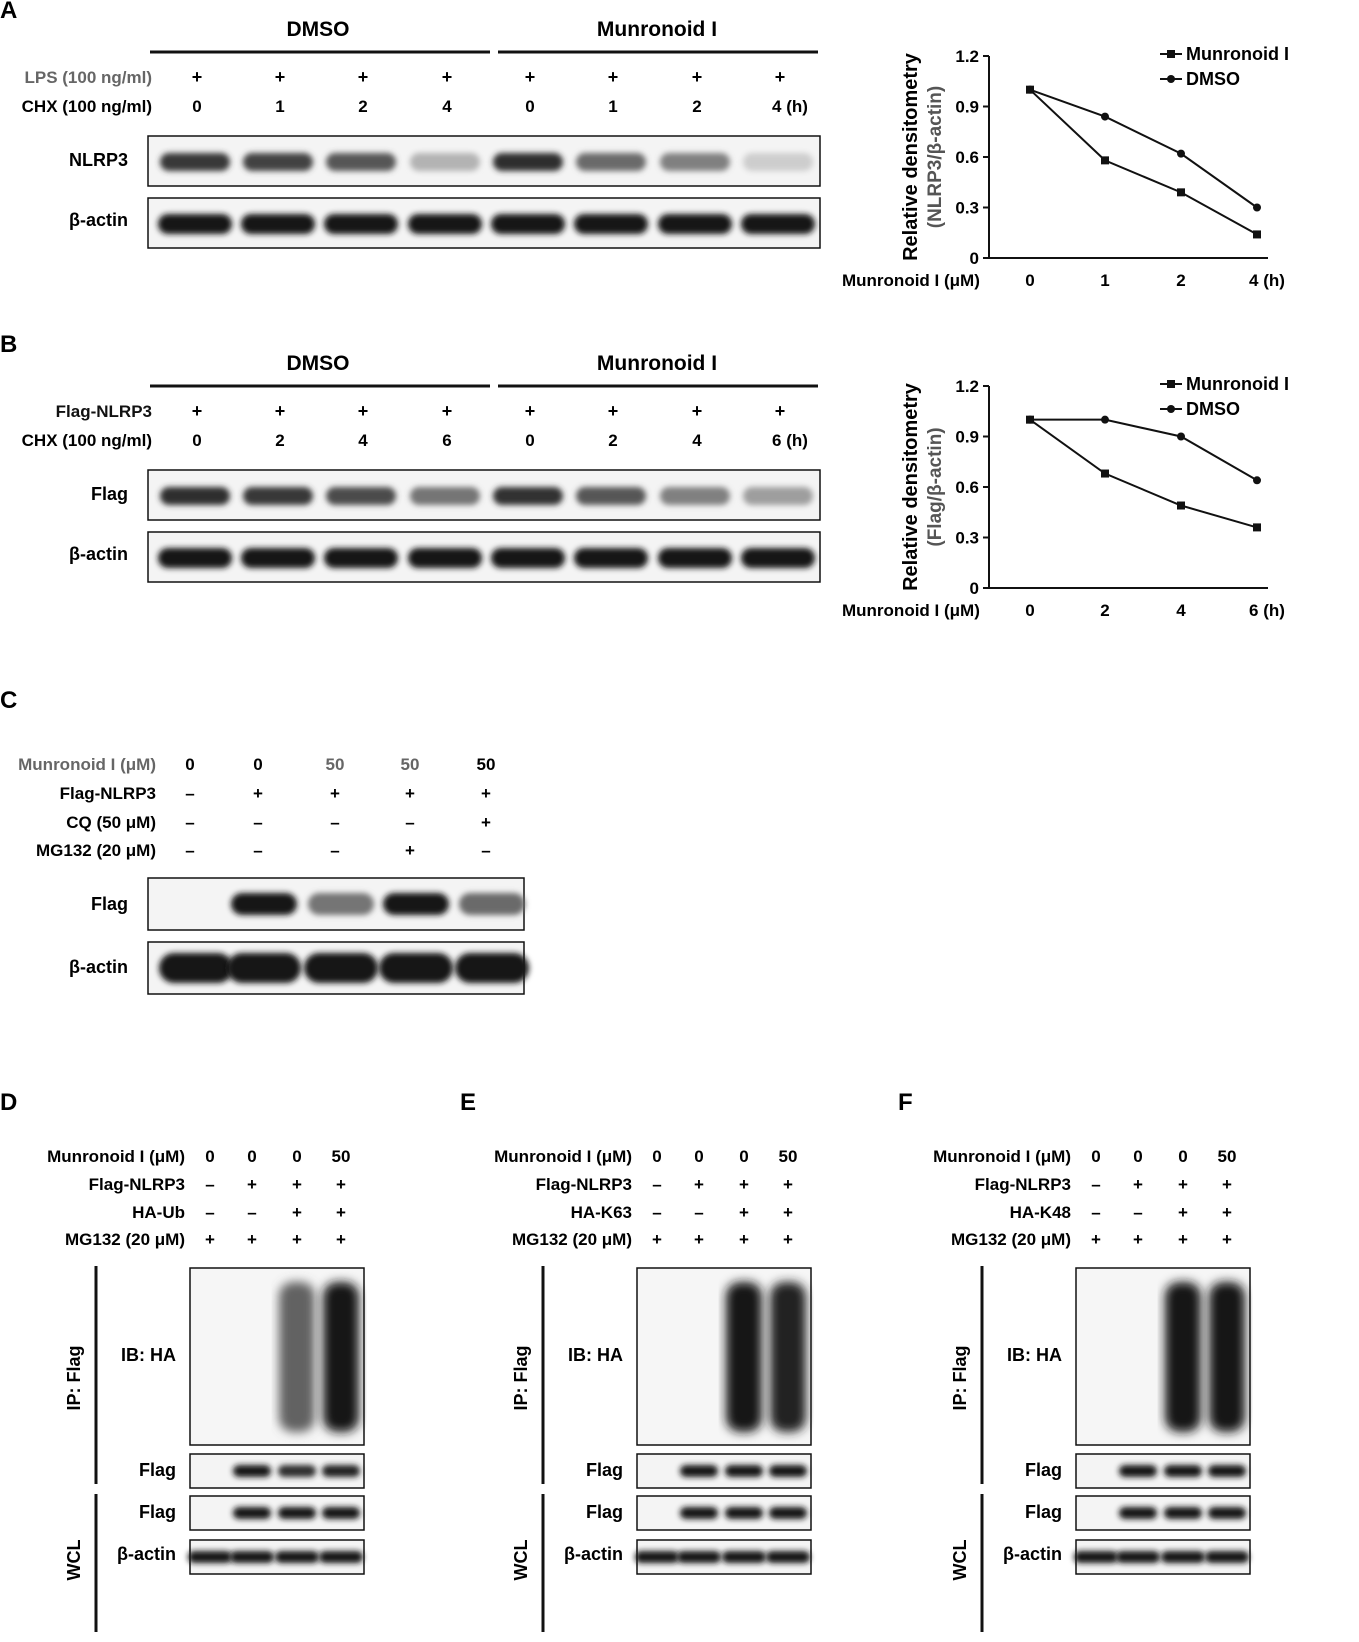  Describe the element at coordinates (911, 280) in the screenshot. I see `x-axis-label: Munronoid I (μM)` at that location.